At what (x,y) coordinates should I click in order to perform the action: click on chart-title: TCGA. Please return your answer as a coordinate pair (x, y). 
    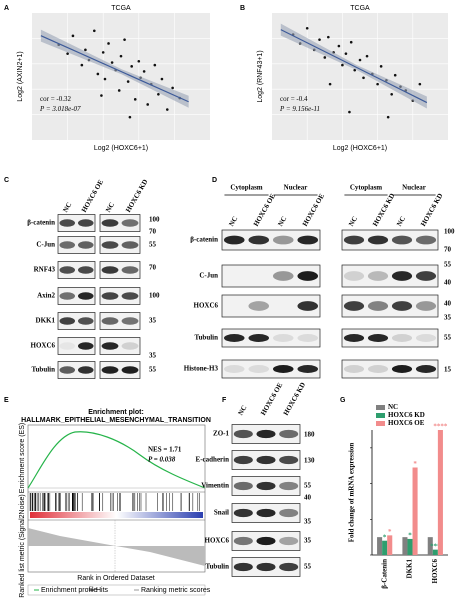
    Looking at the image, I should click on (121, 8).